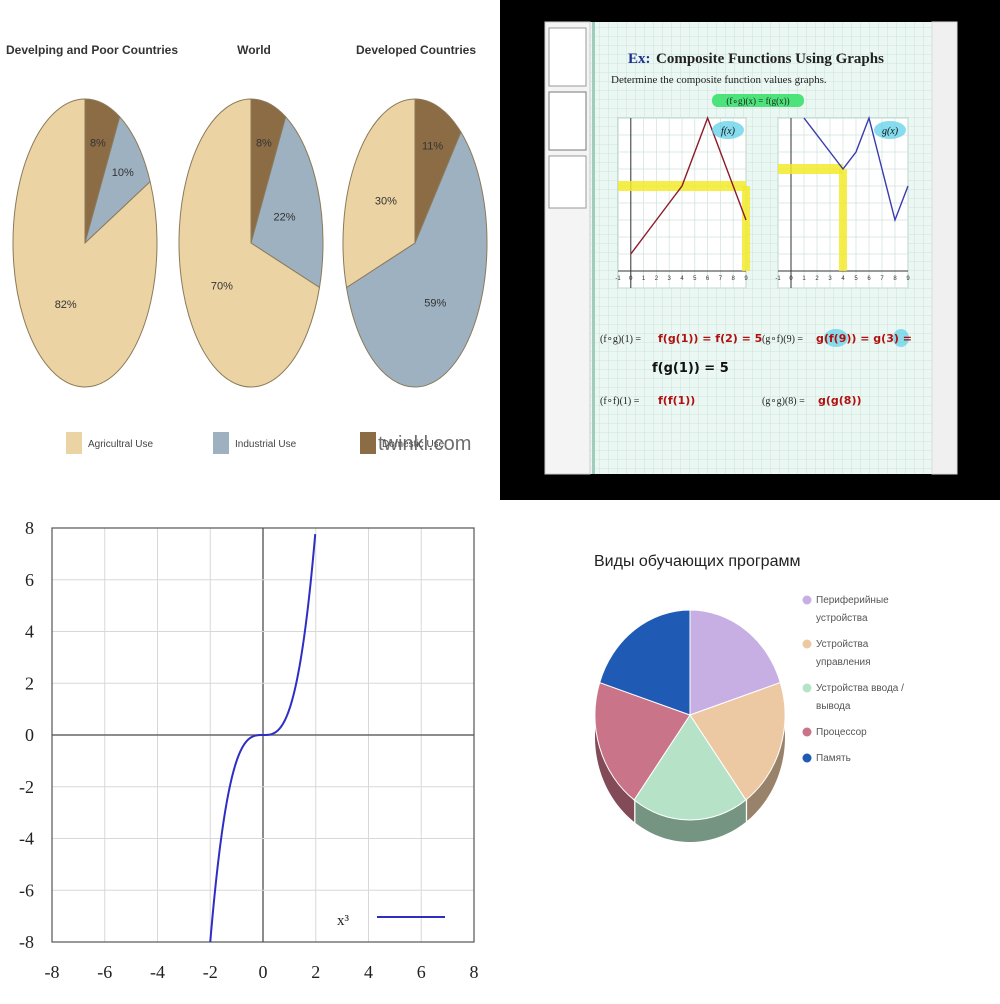  Describe the element at coordinates (421, 972) in the screenshot. I see `x-tick-label: 6` at that location.